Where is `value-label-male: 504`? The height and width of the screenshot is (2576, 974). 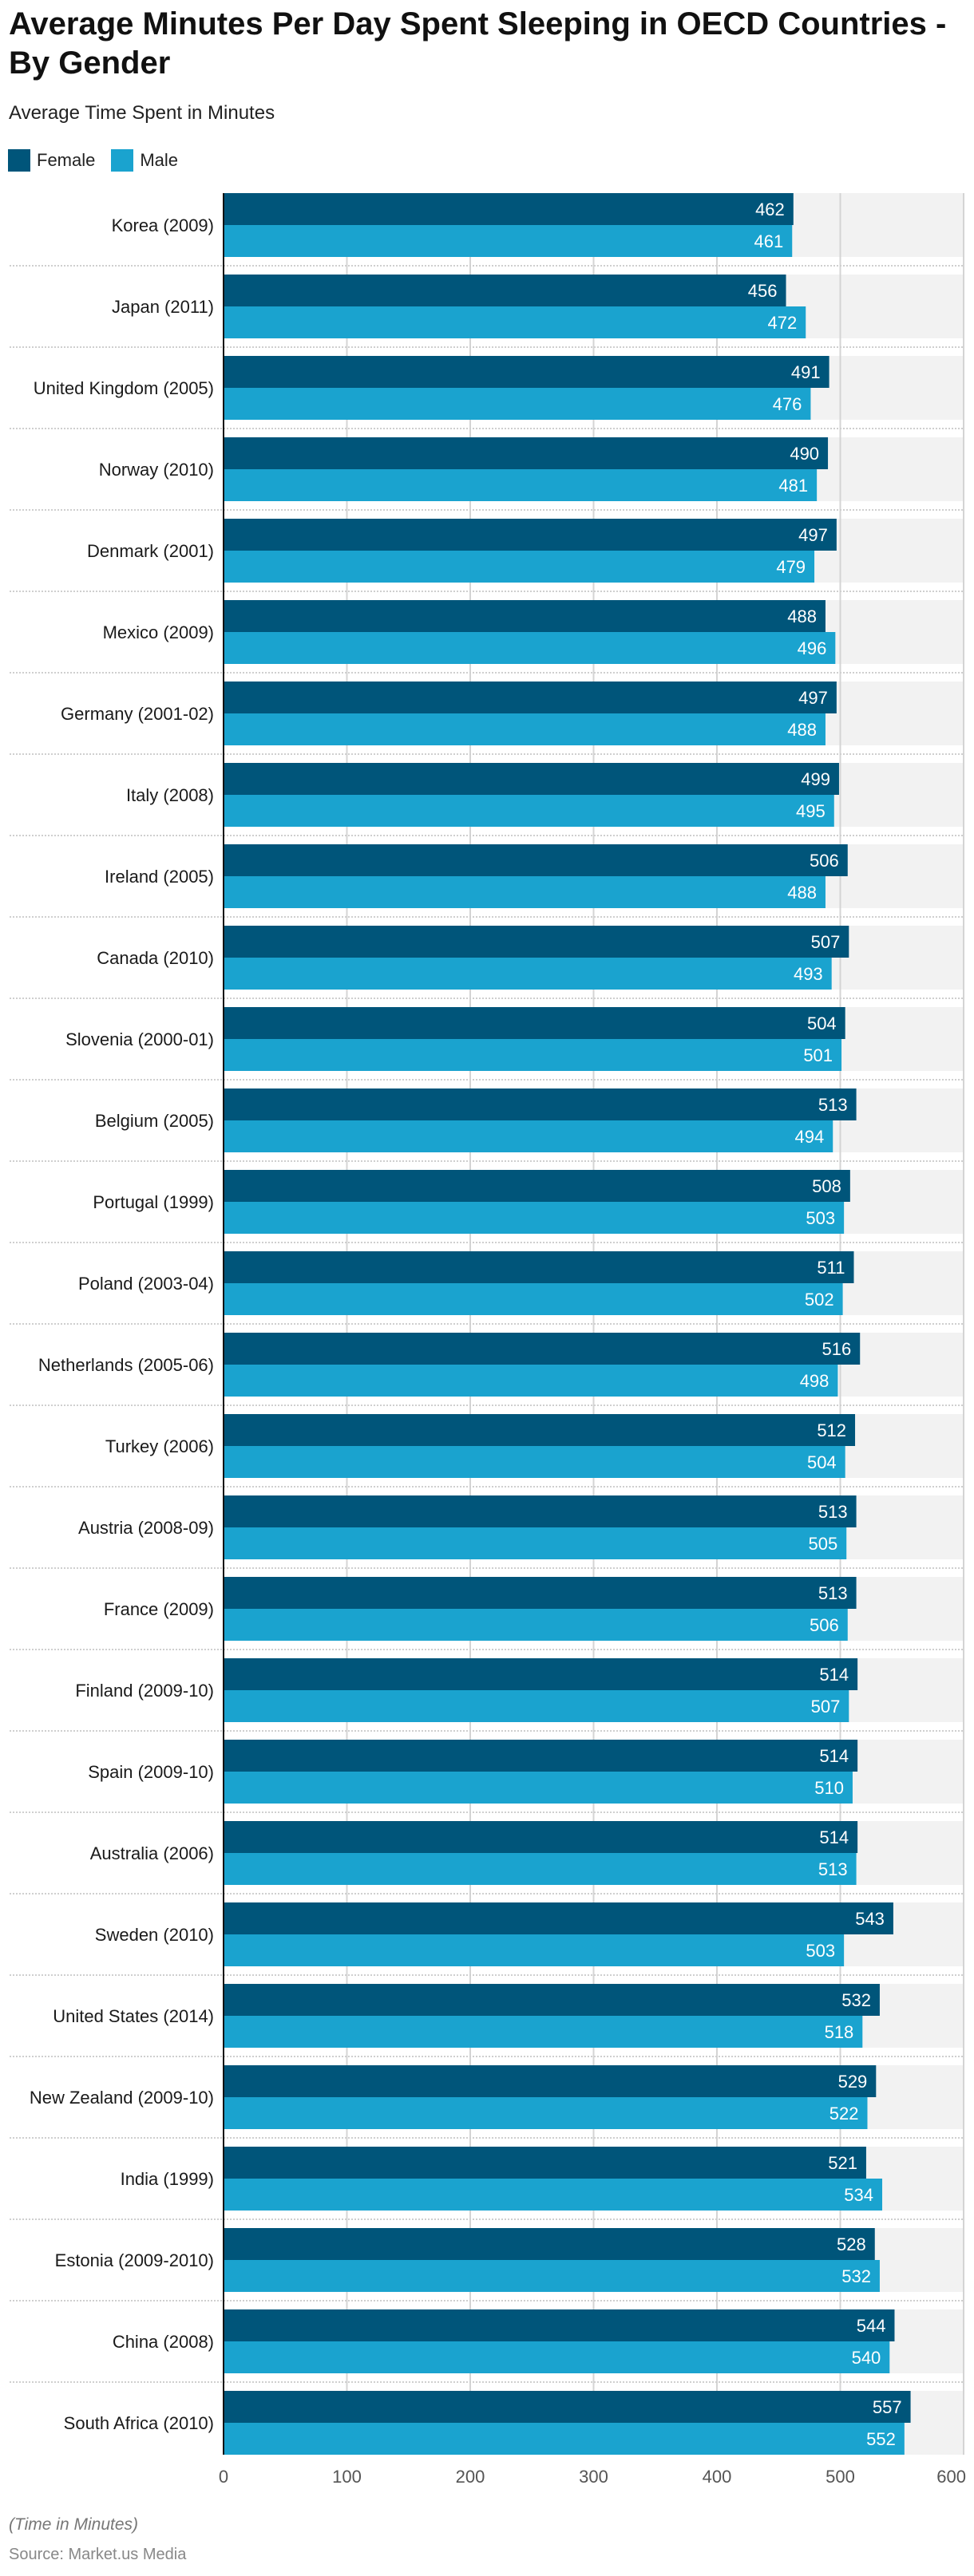 value-label-male: 504 is located at coordinates (822, 1462).